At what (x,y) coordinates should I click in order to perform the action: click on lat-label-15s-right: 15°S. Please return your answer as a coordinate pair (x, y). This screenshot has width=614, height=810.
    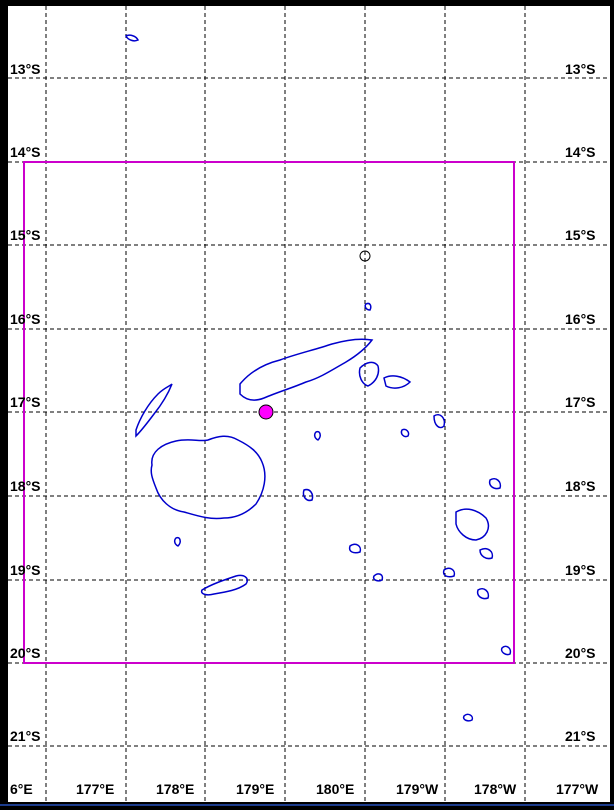
    Looking at the image, I should click on (580, 235).